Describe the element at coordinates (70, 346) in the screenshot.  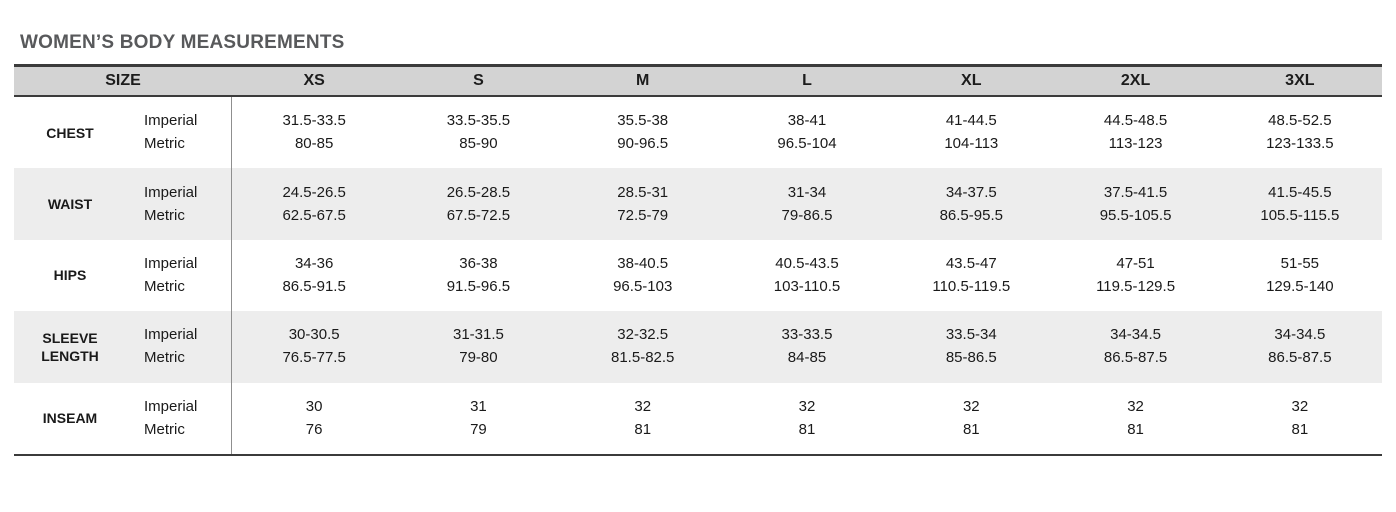
I see `row-label-sleeve-length: SLEEVE LENGTH` at that location.